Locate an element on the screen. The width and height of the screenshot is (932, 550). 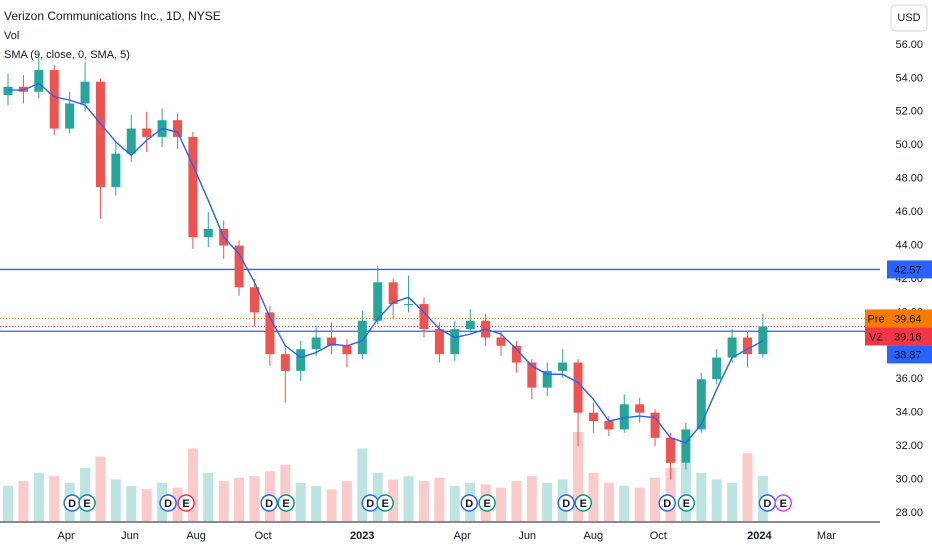
price-tag-name: Pre is located at coordinates (875, 319).